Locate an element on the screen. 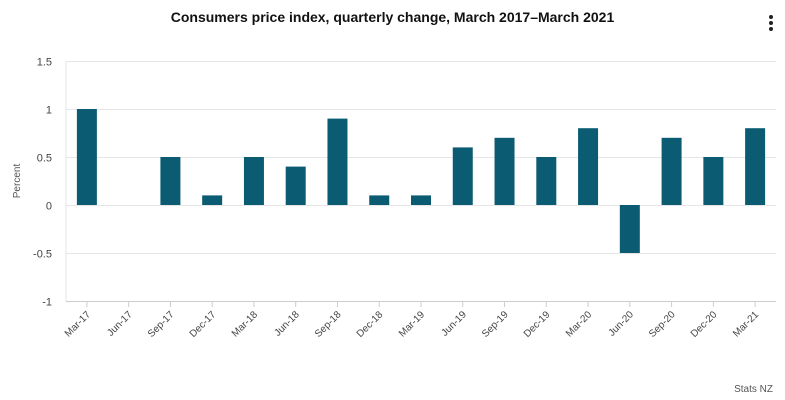  x-tick-label: Dec-19 is located at coordinates (537, 324).